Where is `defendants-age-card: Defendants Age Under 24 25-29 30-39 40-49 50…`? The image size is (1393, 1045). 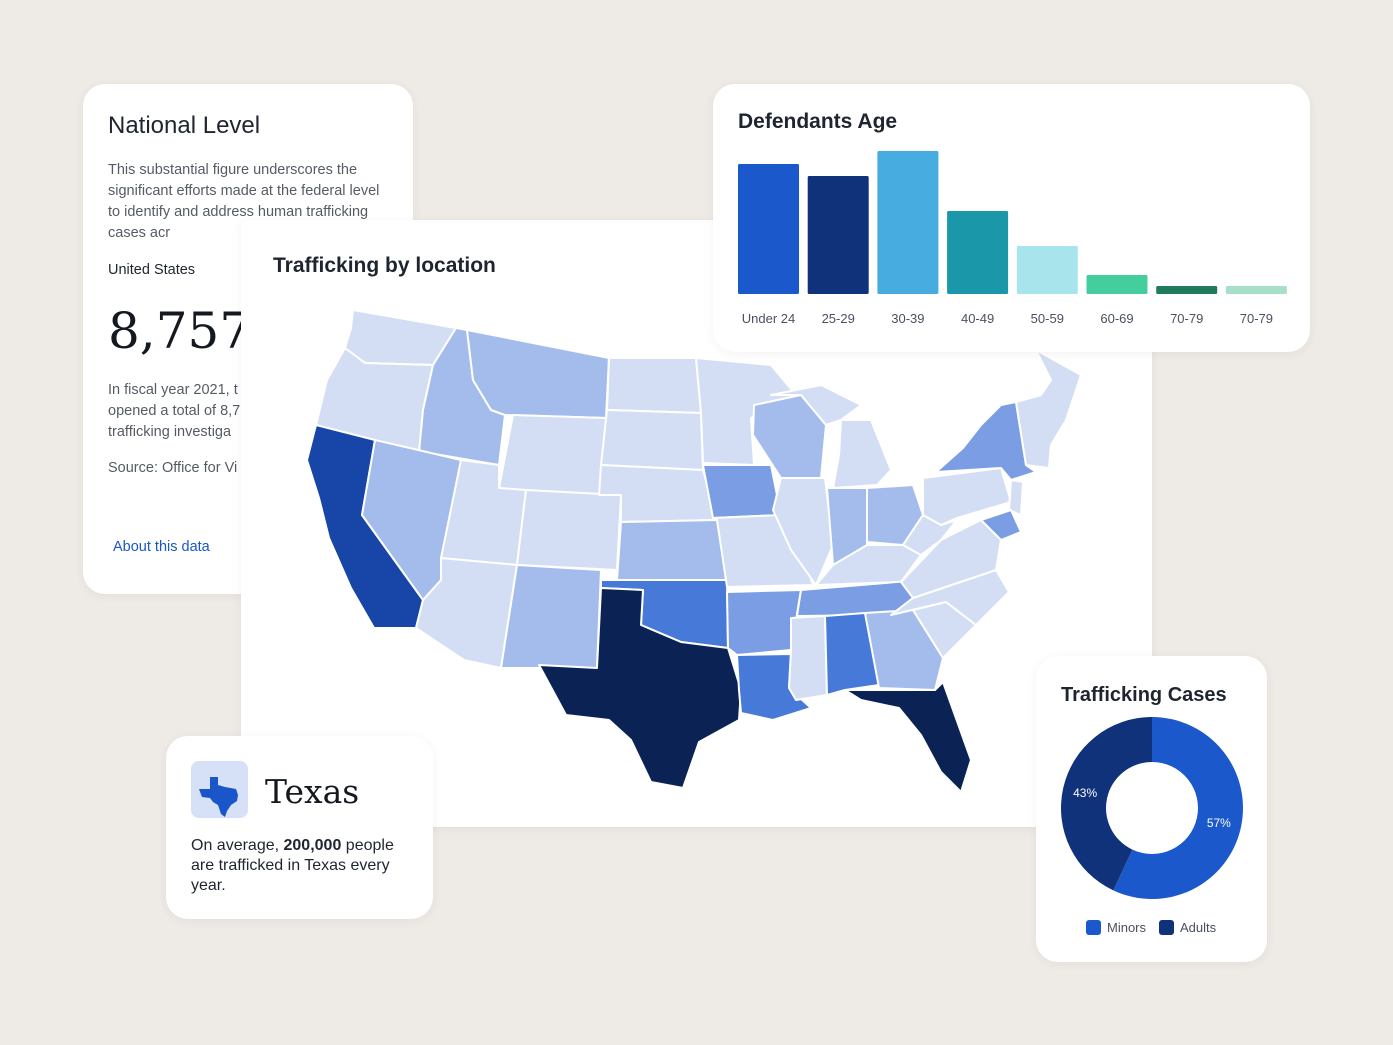 defendants-age-card: Defendants Age Under 24 25-29 30-39 40-49 50… is located at coordinates (1011, 218).